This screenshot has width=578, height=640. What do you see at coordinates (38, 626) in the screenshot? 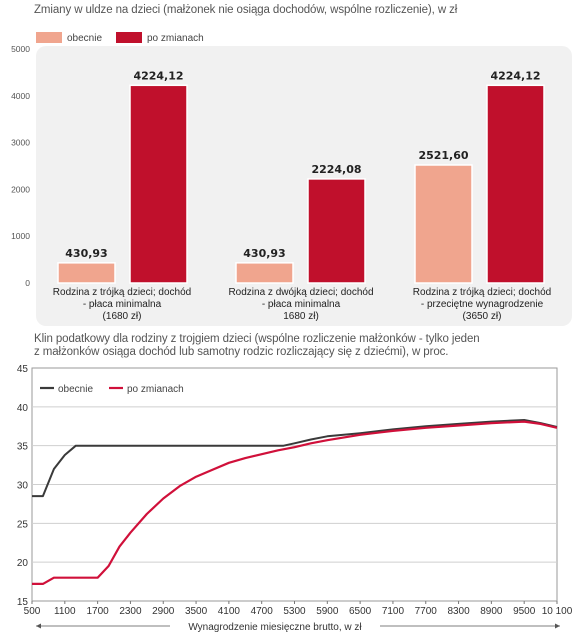
I see `x-axis-arrow-left-head` at bounding box center [38, 626].